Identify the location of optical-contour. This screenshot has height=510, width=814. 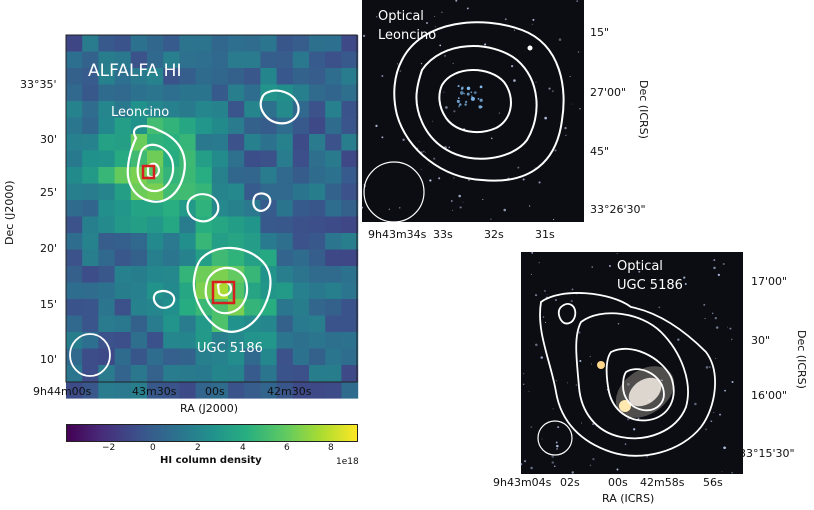
(567, 314).